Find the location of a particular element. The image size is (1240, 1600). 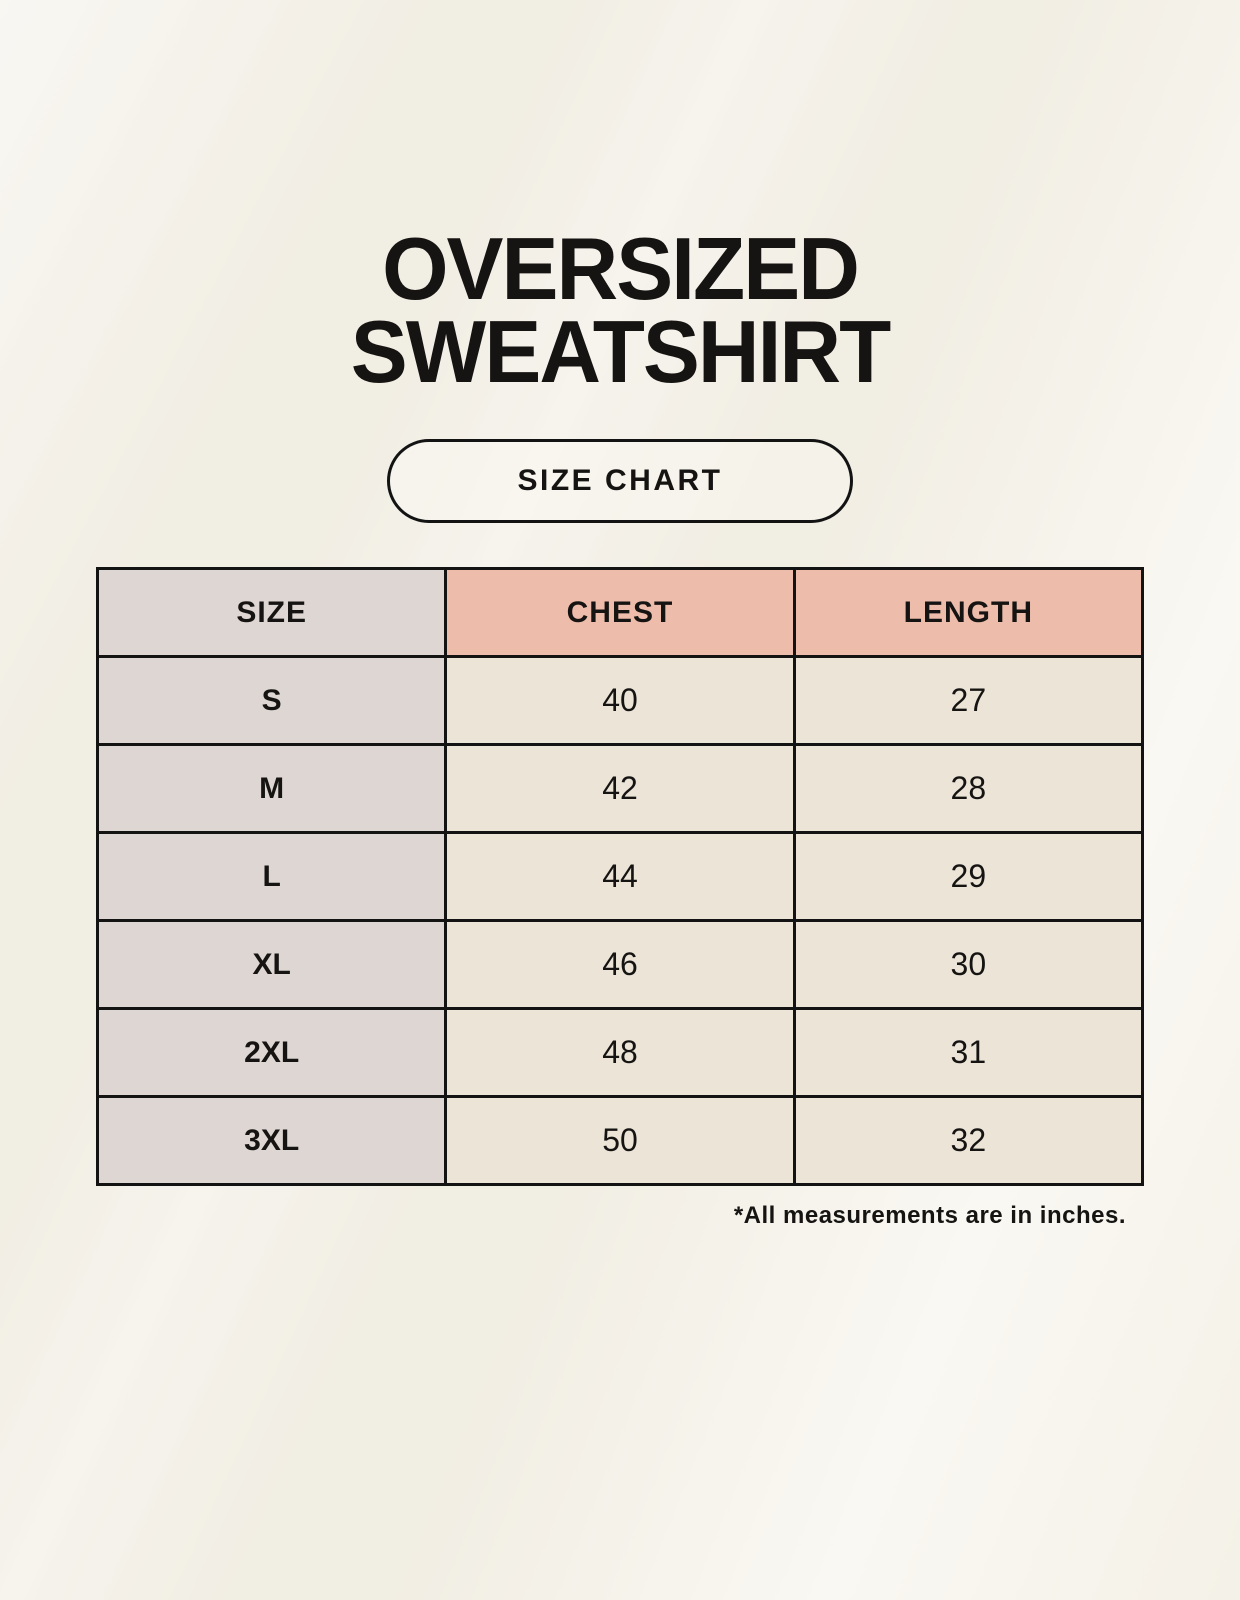

header-row: SIZE CHEST LENGTH is located at coordinates (620, 613).